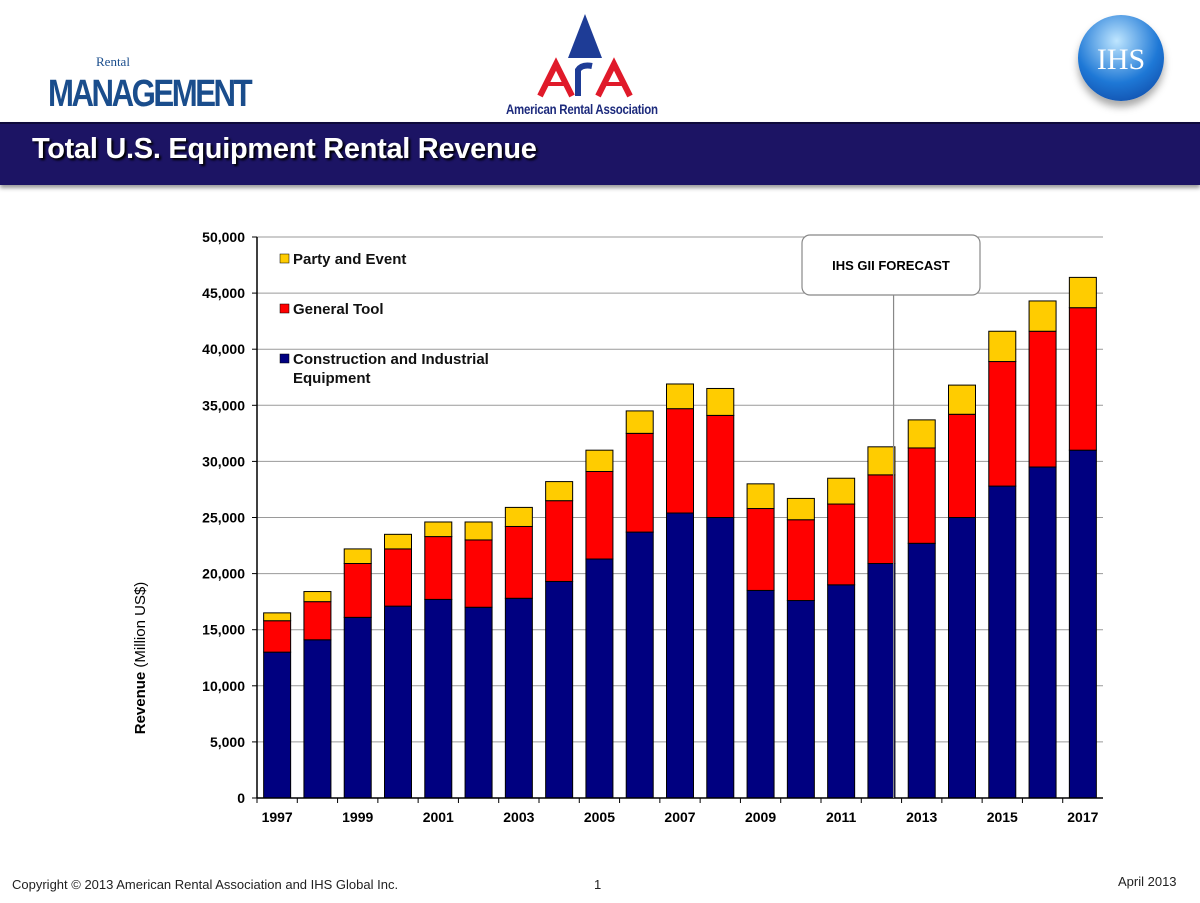 The height and width of the screenshot is (903, 1200). What do you see at coordinates (223, 574) in the screenshot?
I see `y-tick-label: 20,000` at bounding box center [223, 574].